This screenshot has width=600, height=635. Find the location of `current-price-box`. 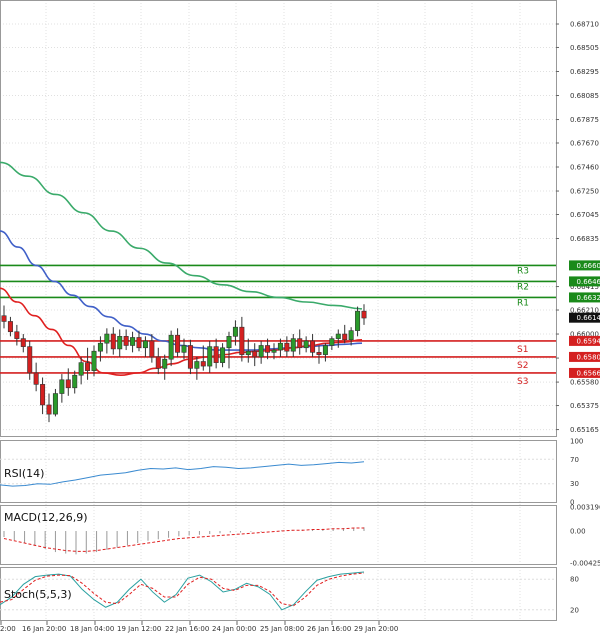

current-price-box is located at coordinates (584, 317).